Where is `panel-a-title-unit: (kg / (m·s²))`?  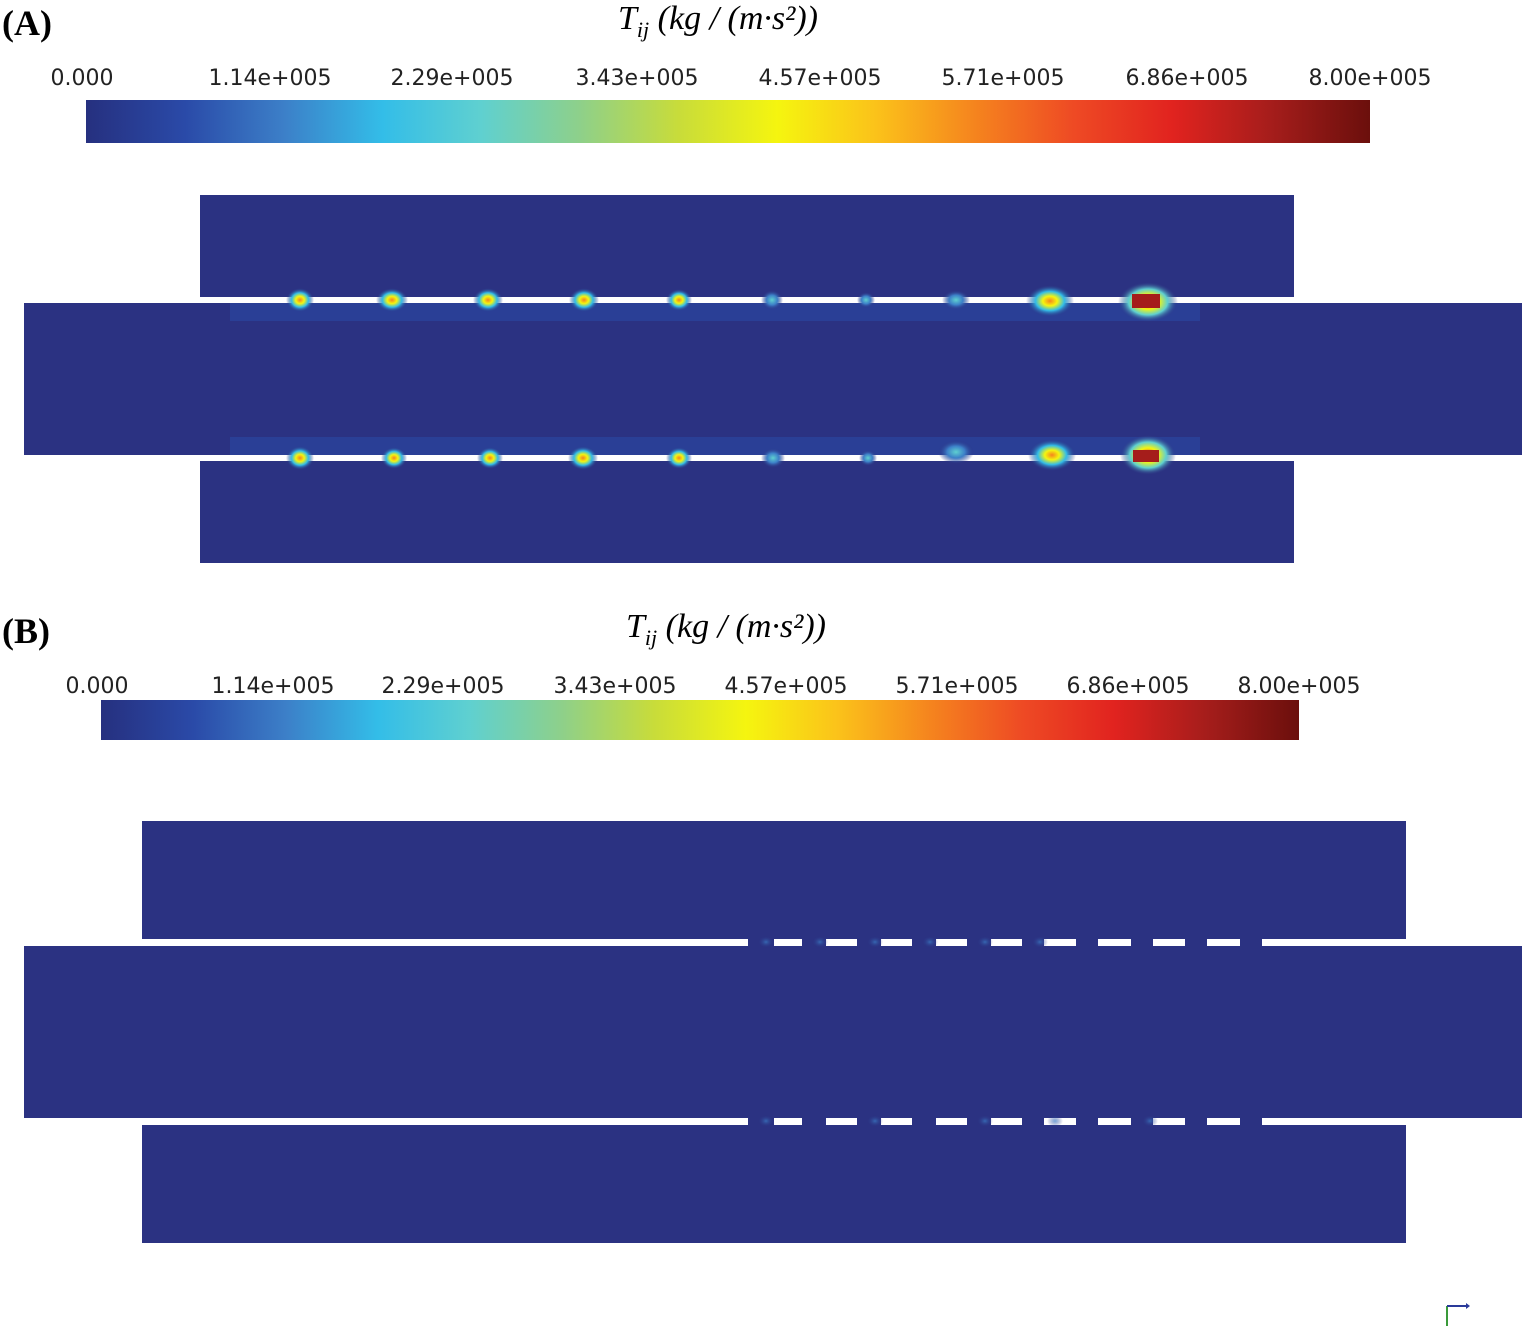
panel-a-title-unit: (kg / (m·s²)) is located at coordinates (737, 18).